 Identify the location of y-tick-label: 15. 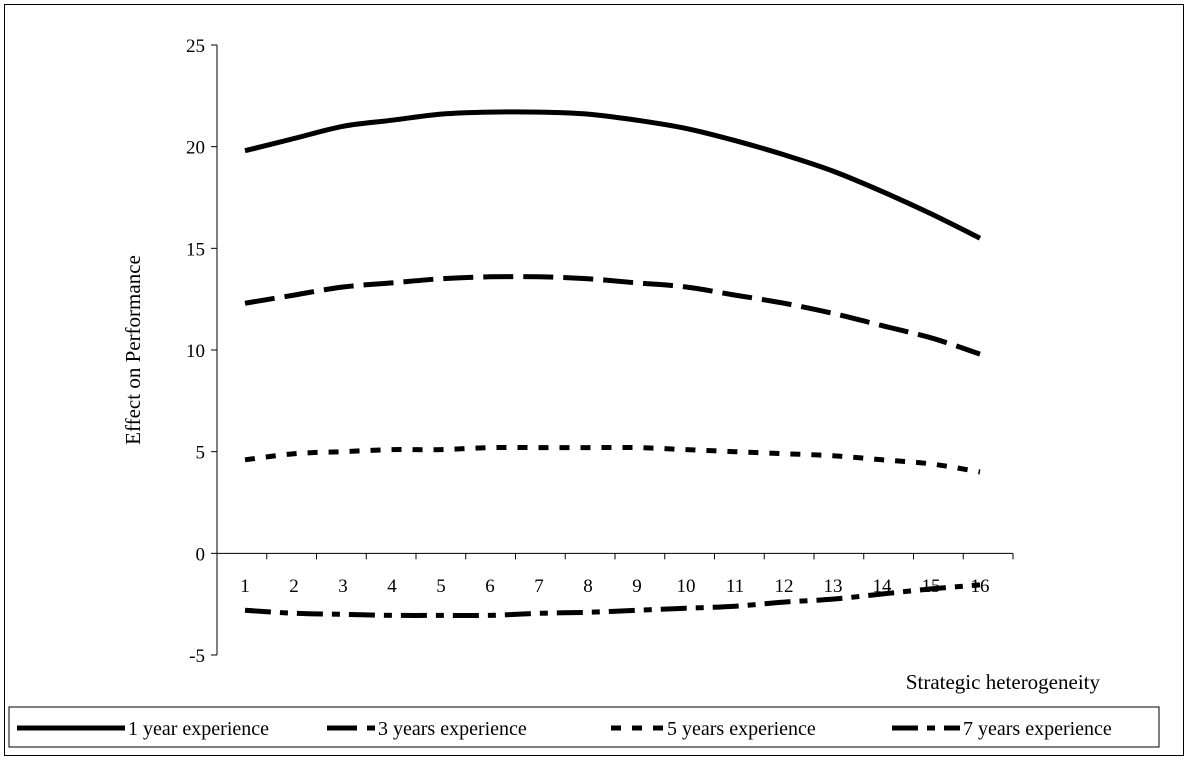
(195, 249).